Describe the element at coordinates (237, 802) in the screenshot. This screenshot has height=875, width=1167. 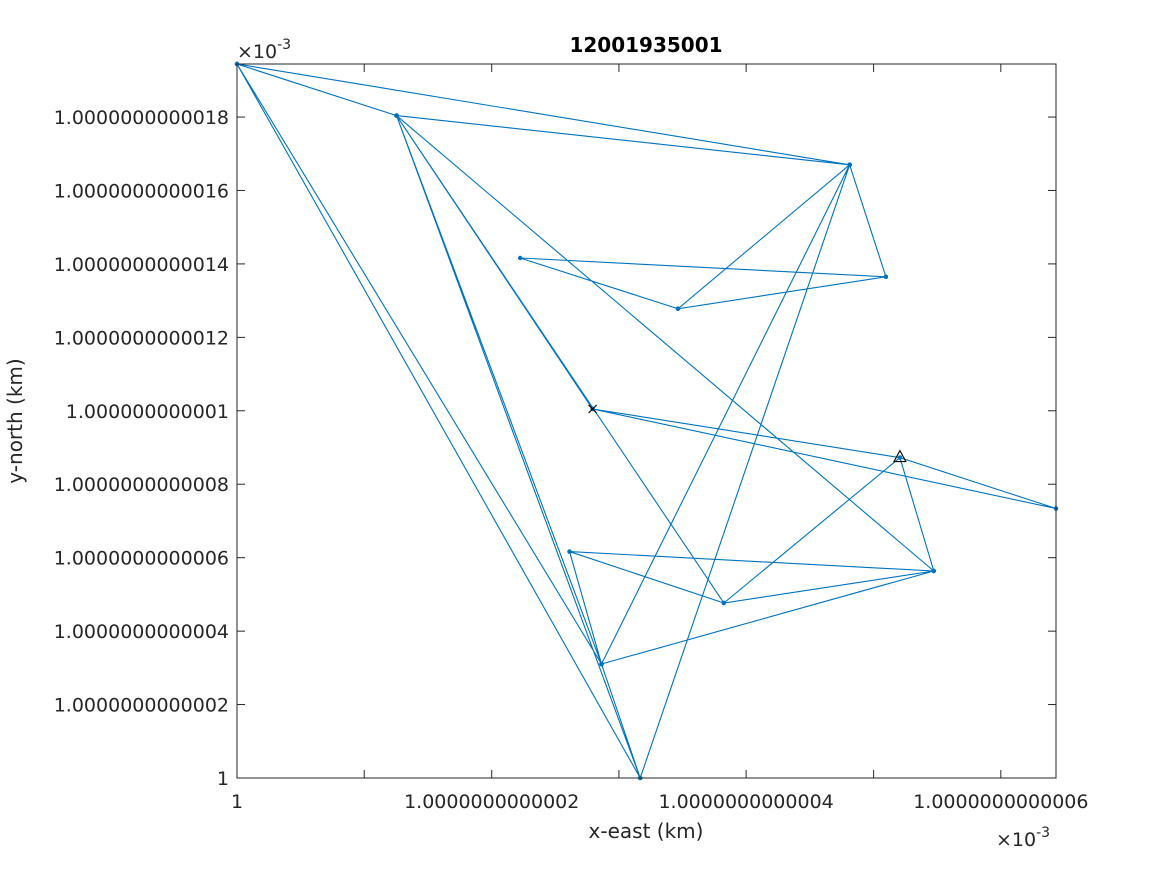
I see `x-tick-label: 1` at that location.